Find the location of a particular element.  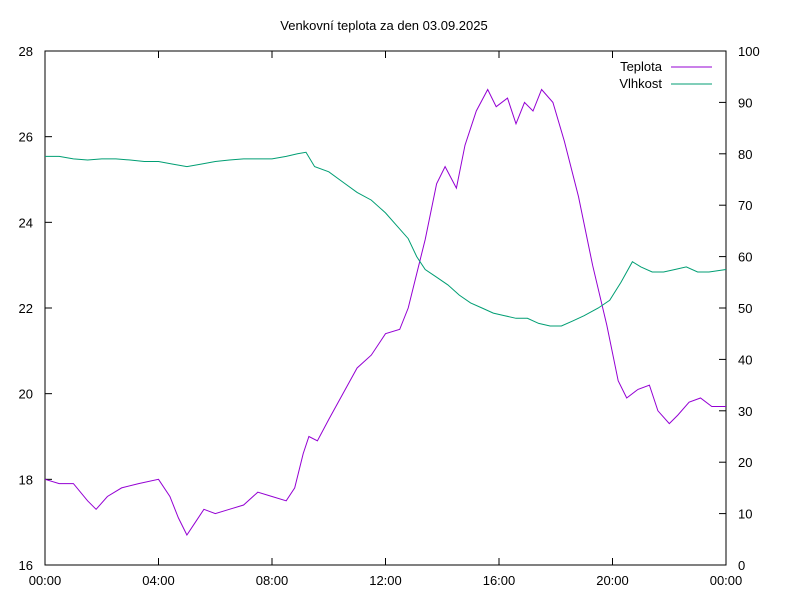

y2-tick-label: 60 is located at coordinates (745, 257).